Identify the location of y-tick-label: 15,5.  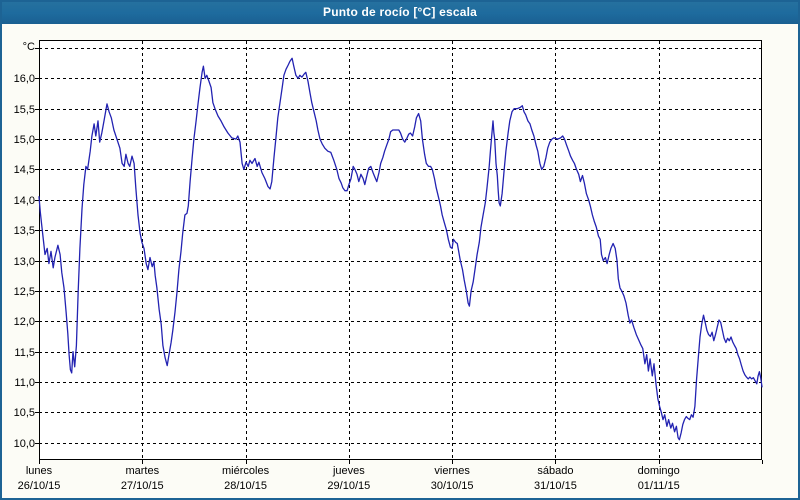
(24, 109).